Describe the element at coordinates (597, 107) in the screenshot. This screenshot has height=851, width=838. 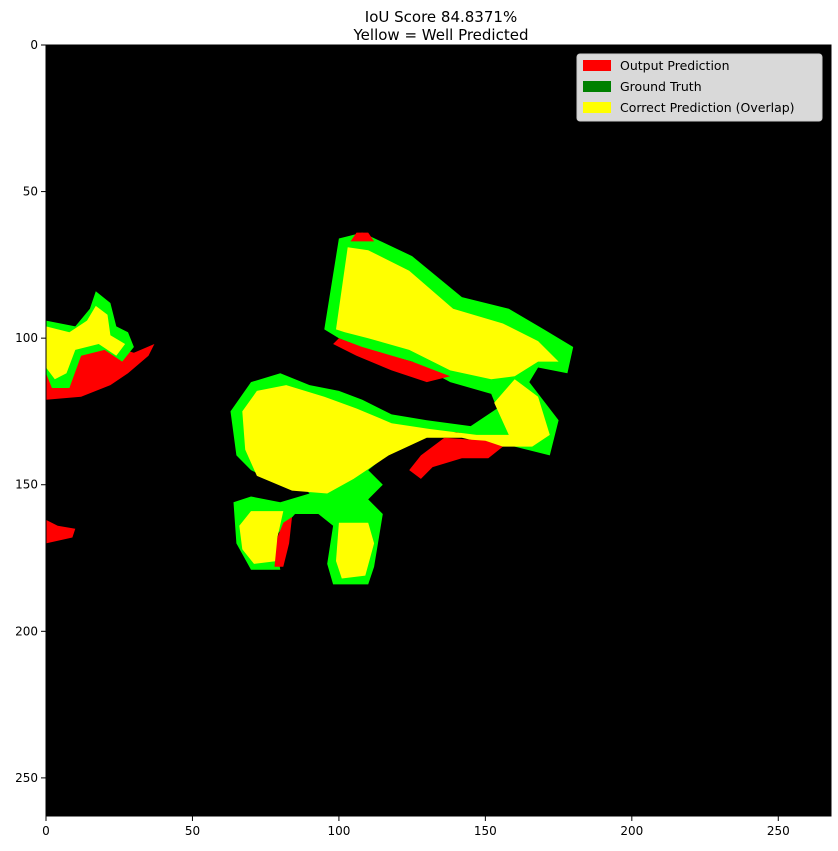
I see `legend-swatch-correct-prediction` at that location.